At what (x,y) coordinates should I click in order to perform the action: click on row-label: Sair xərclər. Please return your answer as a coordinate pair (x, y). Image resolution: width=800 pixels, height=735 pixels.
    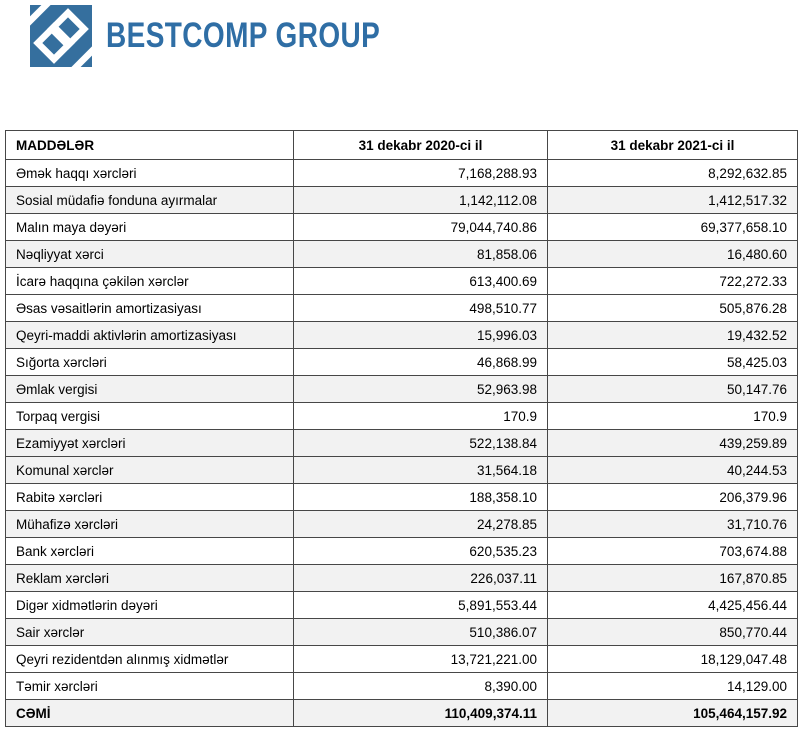
    Looking at the image, I should click on (149, 632).